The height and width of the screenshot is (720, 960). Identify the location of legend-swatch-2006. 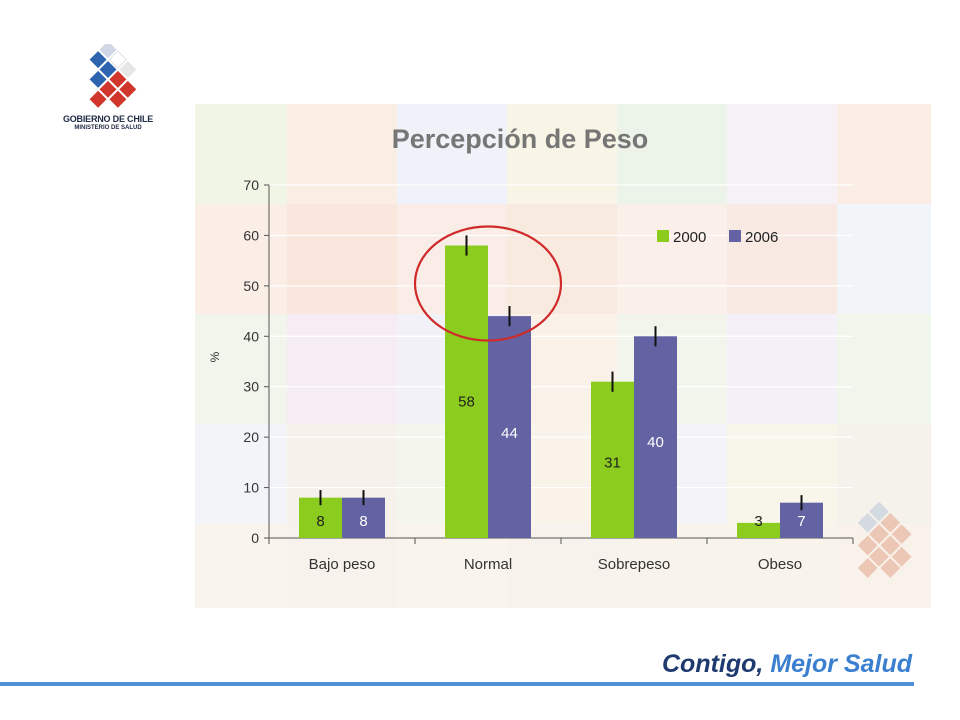
(735, 236).